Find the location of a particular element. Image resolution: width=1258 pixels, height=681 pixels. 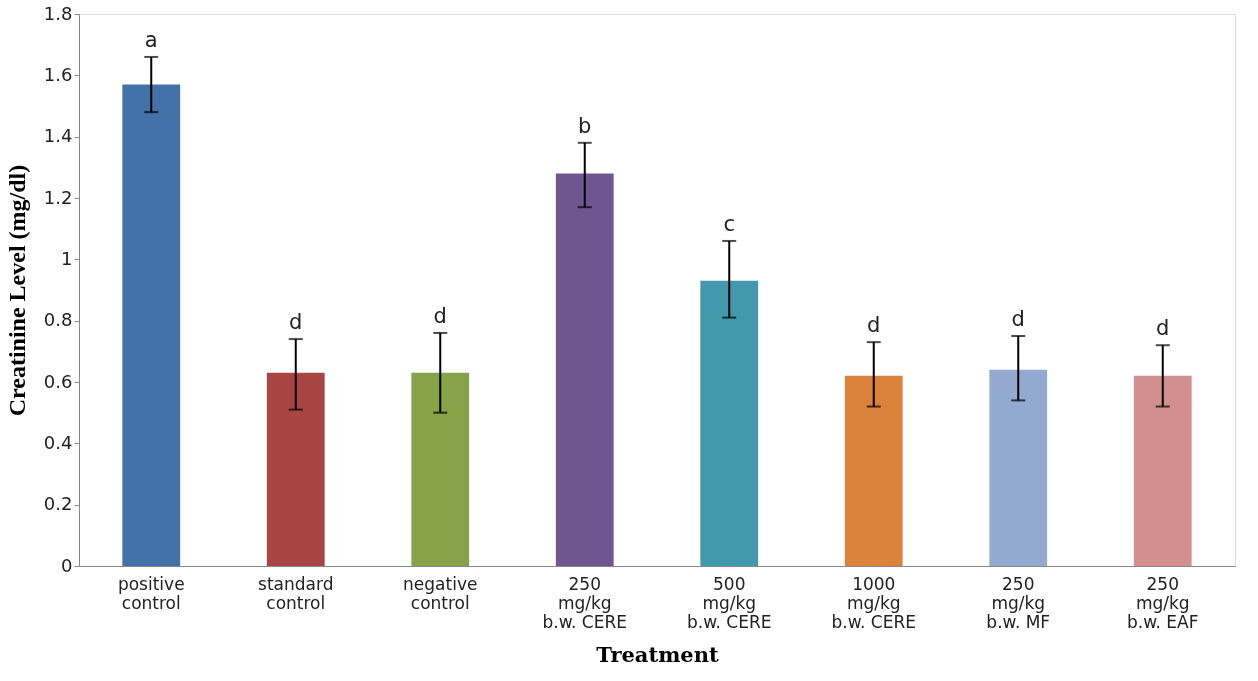

y-tick-label: 0.8 is located at coordinates (58, 320).